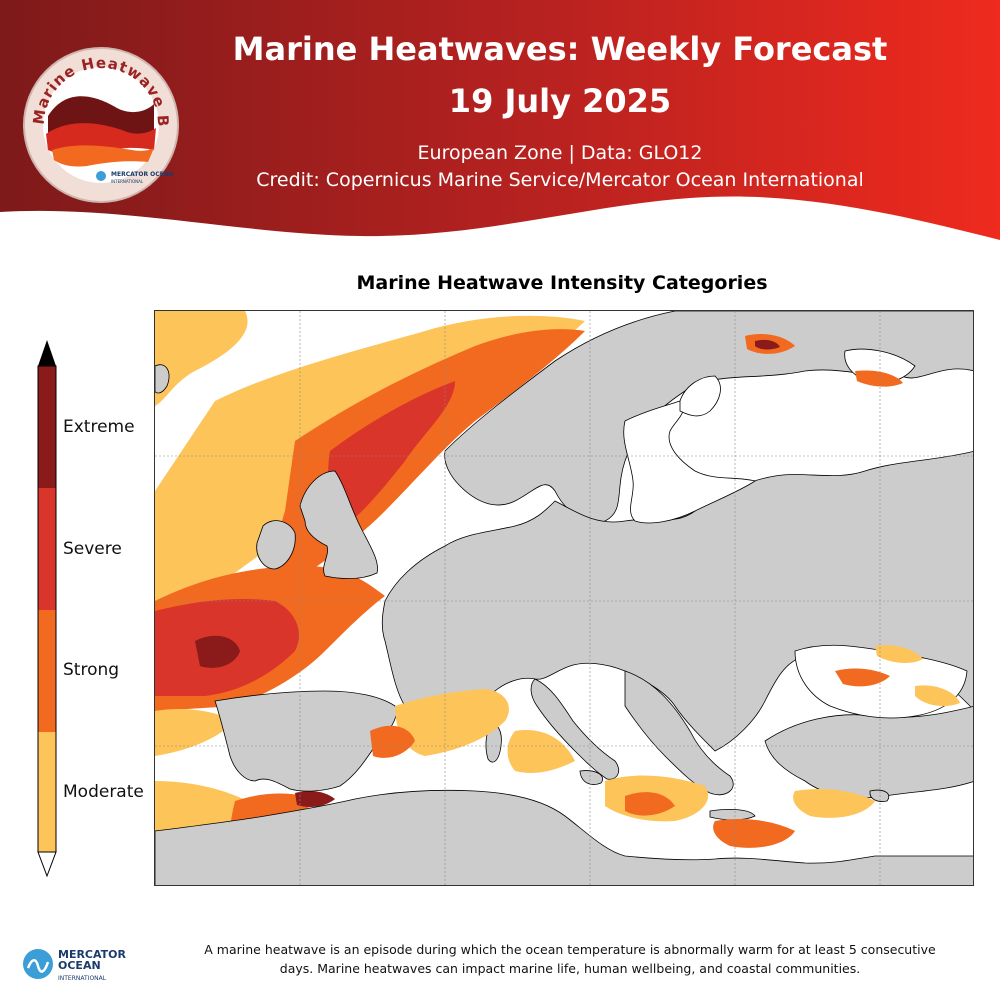 Image resolution: width=1000 pixels, height=1000 pixels. I want to click on legend-label-strong: Strong, so click(91, 670).